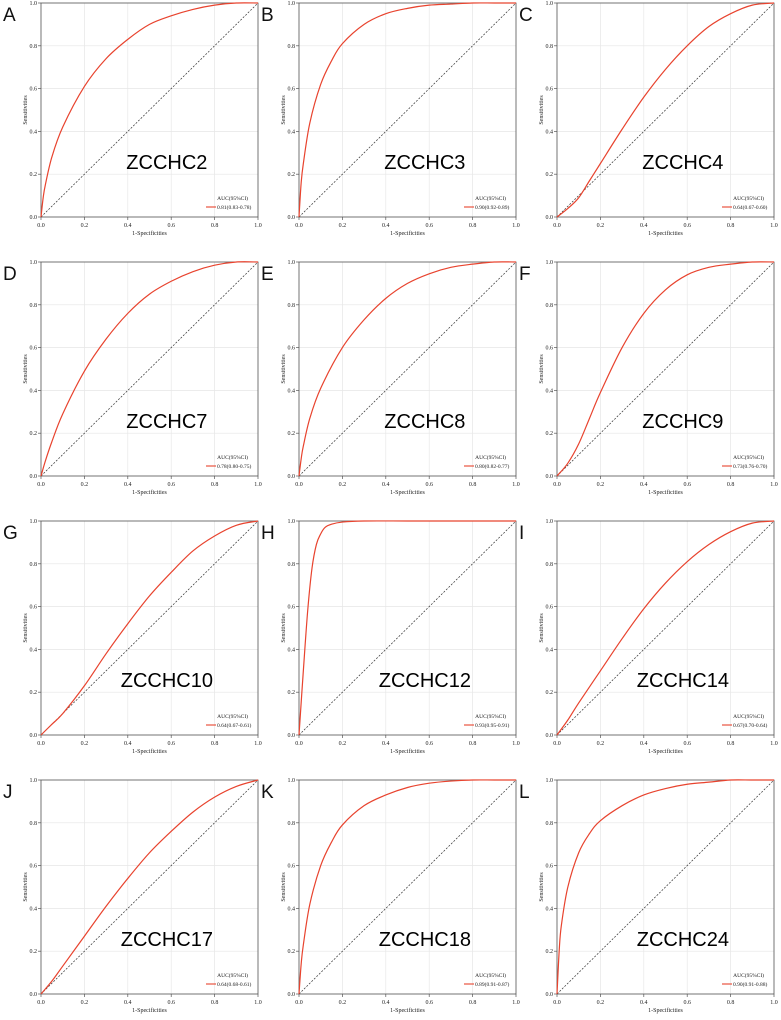  Describe the element at coordinates (424, 422) in the screenshot. I see `gene-title: ZCCHC8` at that location.